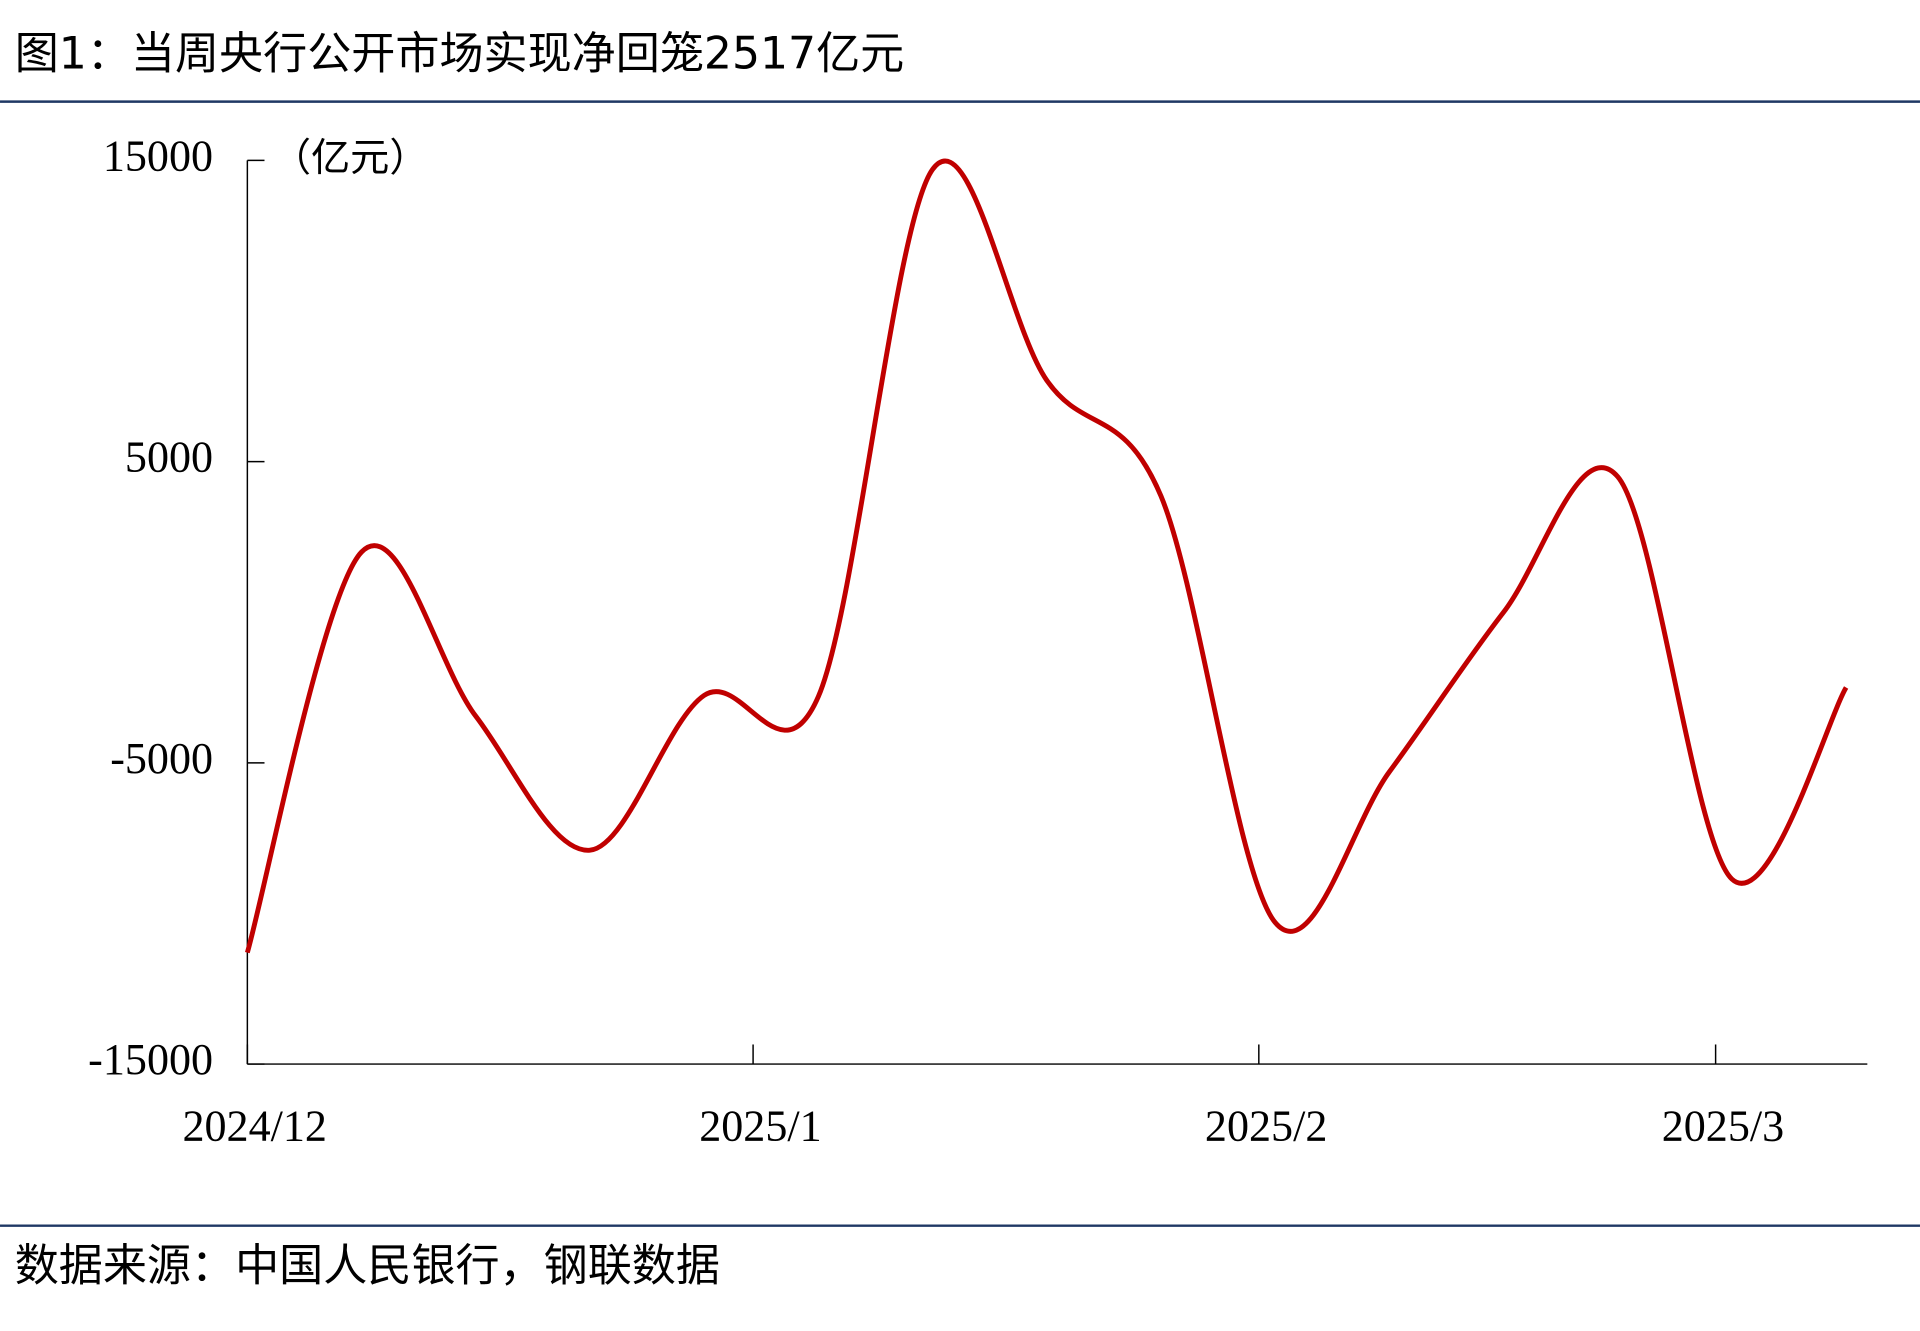  What do you see at coordinates (1723, 1125) in the screenshot?
I see `x-tick-label: 2025/3` at bounding box center [1723, 1125].